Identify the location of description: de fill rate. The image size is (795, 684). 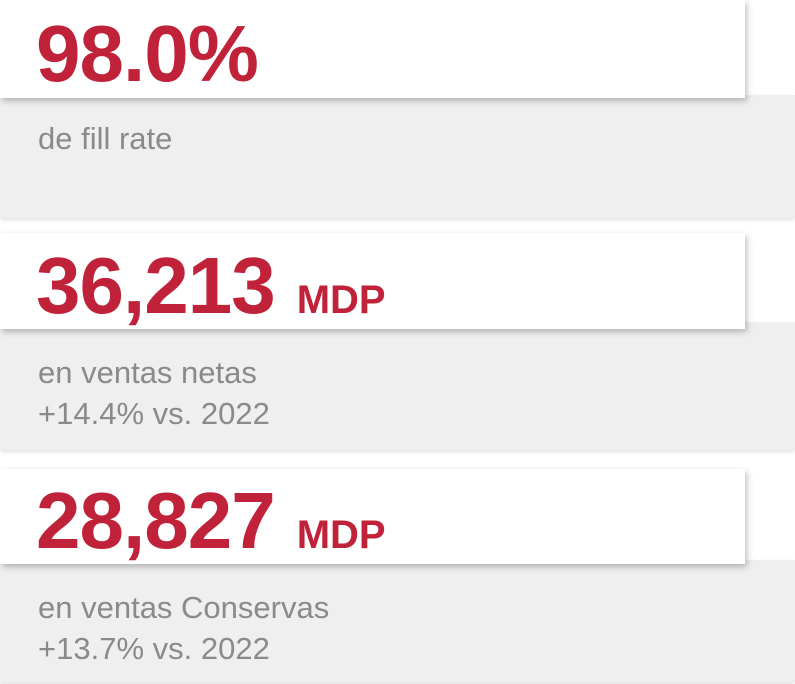
(105, 138).